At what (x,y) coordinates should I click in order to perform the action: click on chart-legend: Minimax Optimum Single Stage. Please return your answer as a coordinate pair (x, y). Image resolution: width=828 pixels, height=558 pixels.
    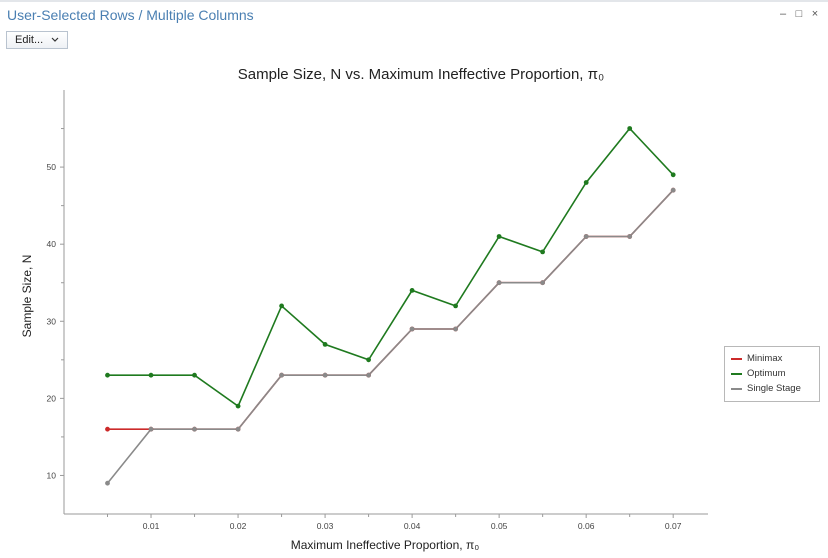
    Looking at the image, I should click on (772, 374).